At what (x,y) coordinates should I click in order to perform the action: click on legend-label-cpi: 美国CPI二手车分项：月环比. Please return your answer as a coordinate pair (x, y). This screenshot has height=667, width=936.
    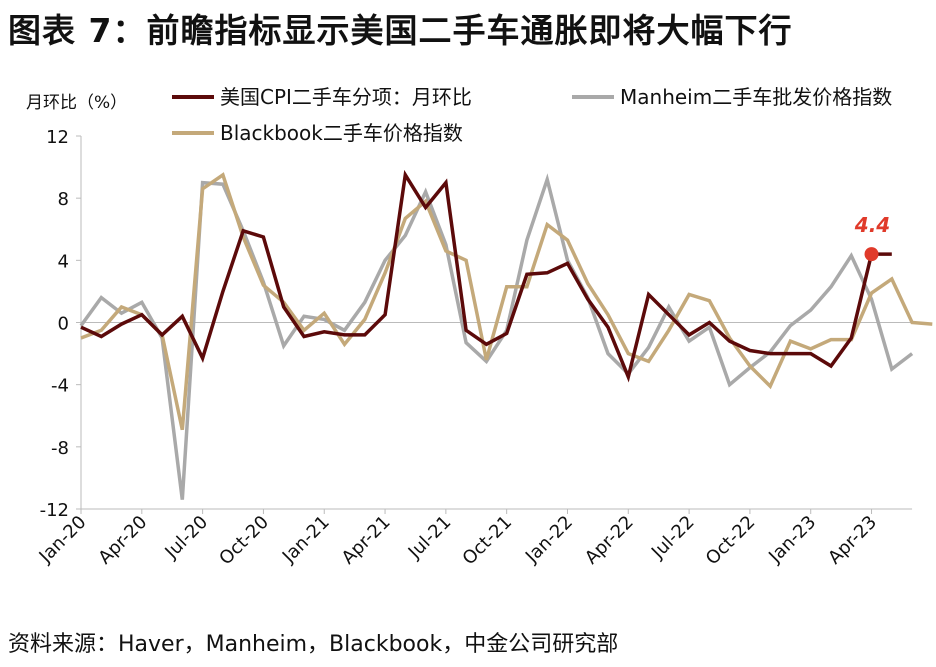
    Looking at the image, I should click on (346, 97).